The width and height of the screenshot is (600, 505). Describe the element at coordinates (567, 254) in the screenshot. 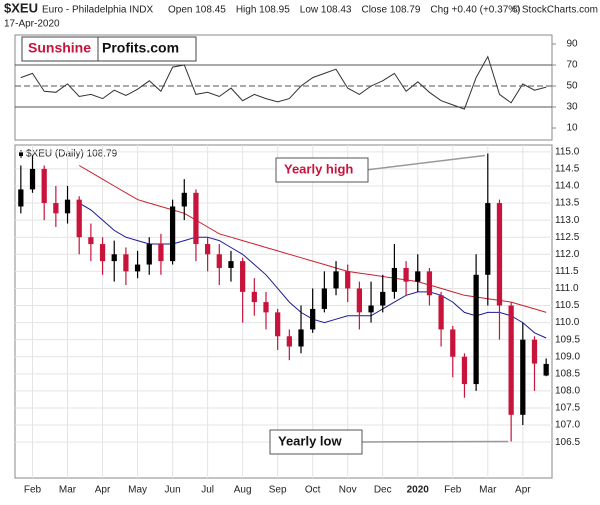

I see `y-tick-label: 112.0` at that location.